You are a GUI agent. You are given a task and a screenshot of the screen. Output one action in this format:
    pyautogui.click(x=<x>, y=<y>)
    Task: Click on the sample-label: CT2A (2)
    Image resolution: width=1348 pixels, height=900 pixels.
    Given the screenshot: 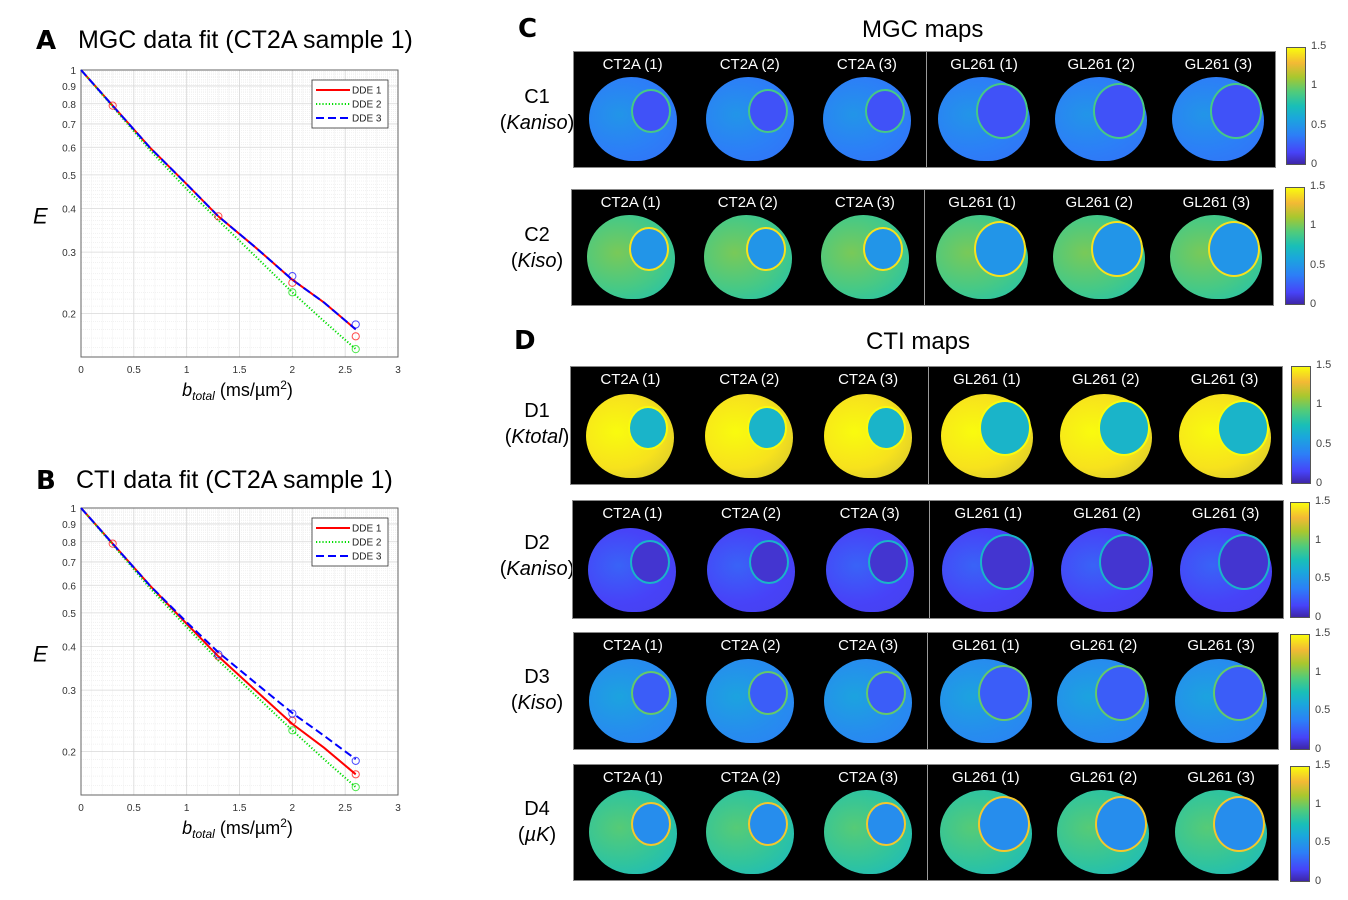 What is the action you would take?
    pyautogui.click(x=750, y=513)
    